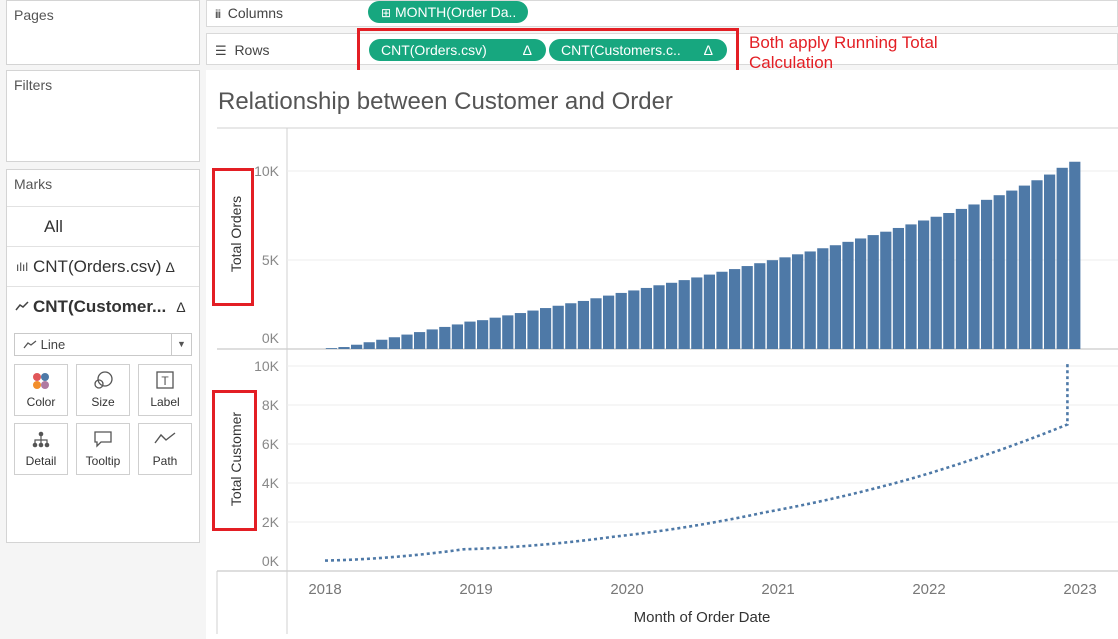 This screenshot has height=639, width=1118. What do you see at coordinates (777, 589) in the screenshot?
I see `x-tick-label: 2021` at bounding box center [777, 589].